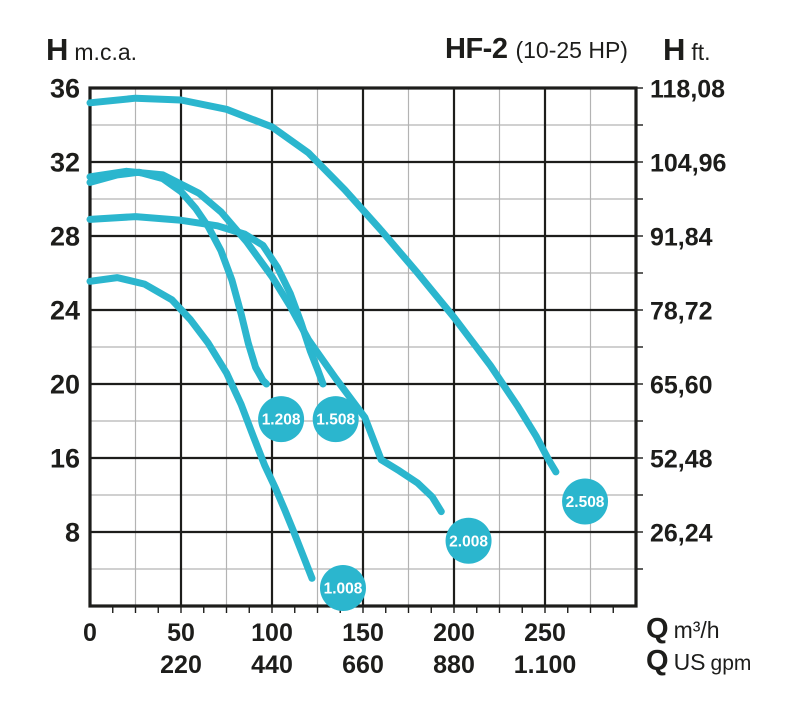 The image size is (803, 727). I want to click on x-axis-label-gpm: 440, so click(272, 665).